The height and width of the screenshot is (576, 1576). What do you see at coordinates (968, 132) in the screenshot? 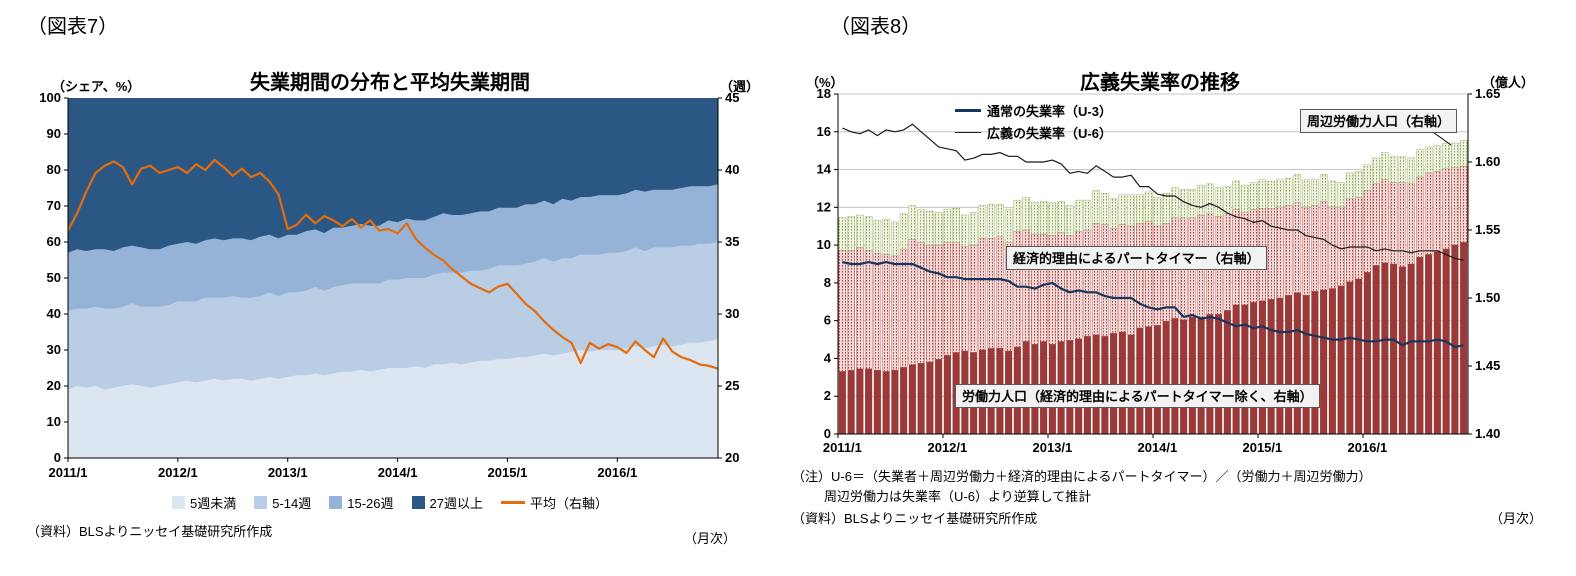
I see `u6-line-swatch` at bounding box center [968, 132].